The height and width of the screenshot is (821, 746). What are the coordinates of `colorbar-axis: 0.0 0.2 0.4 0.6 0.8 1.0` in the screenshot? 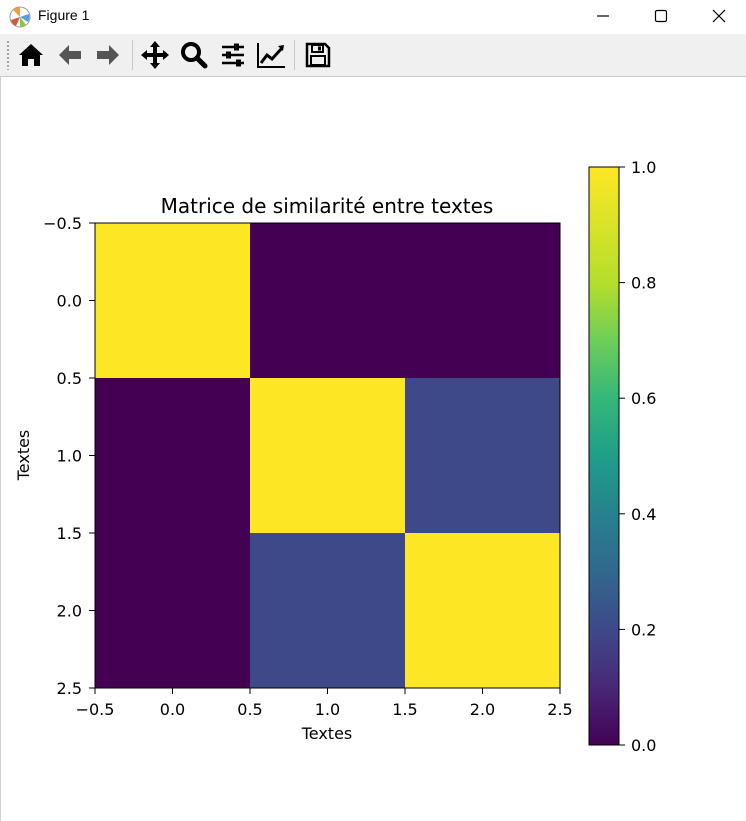 It's located at (637, 456).